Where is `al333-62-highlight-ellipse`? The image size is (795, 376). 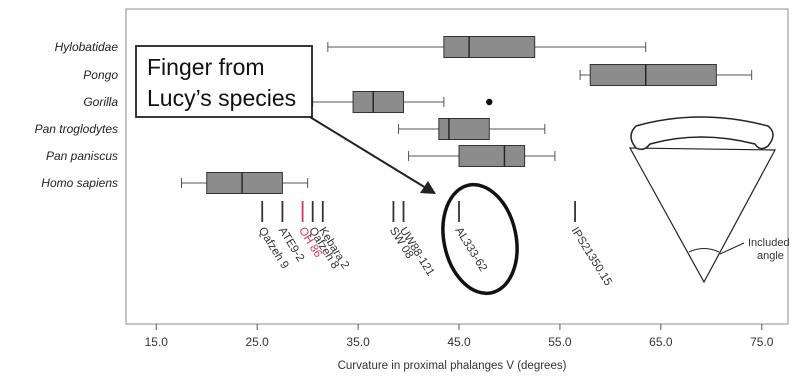
al333-62-highlight-ellipse is located at coordinates (480, 239).